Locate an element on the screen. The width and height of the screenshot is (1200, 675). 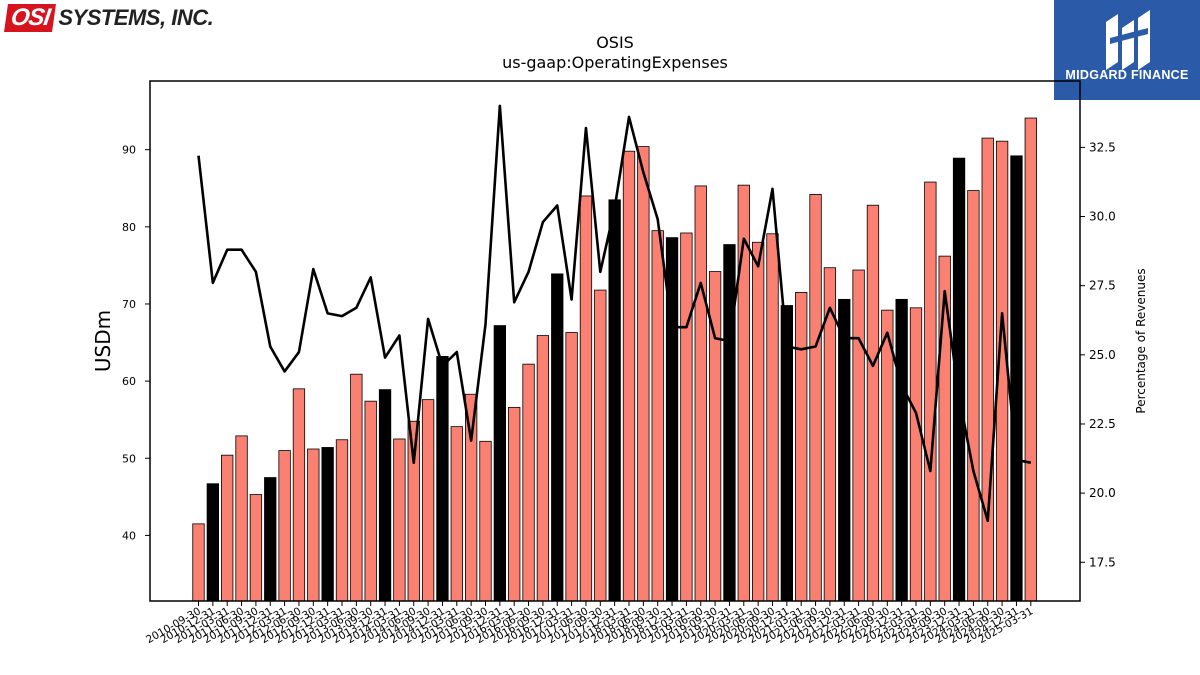
y2-tick-label: 20.0 is located at coordinates (1102, 493).